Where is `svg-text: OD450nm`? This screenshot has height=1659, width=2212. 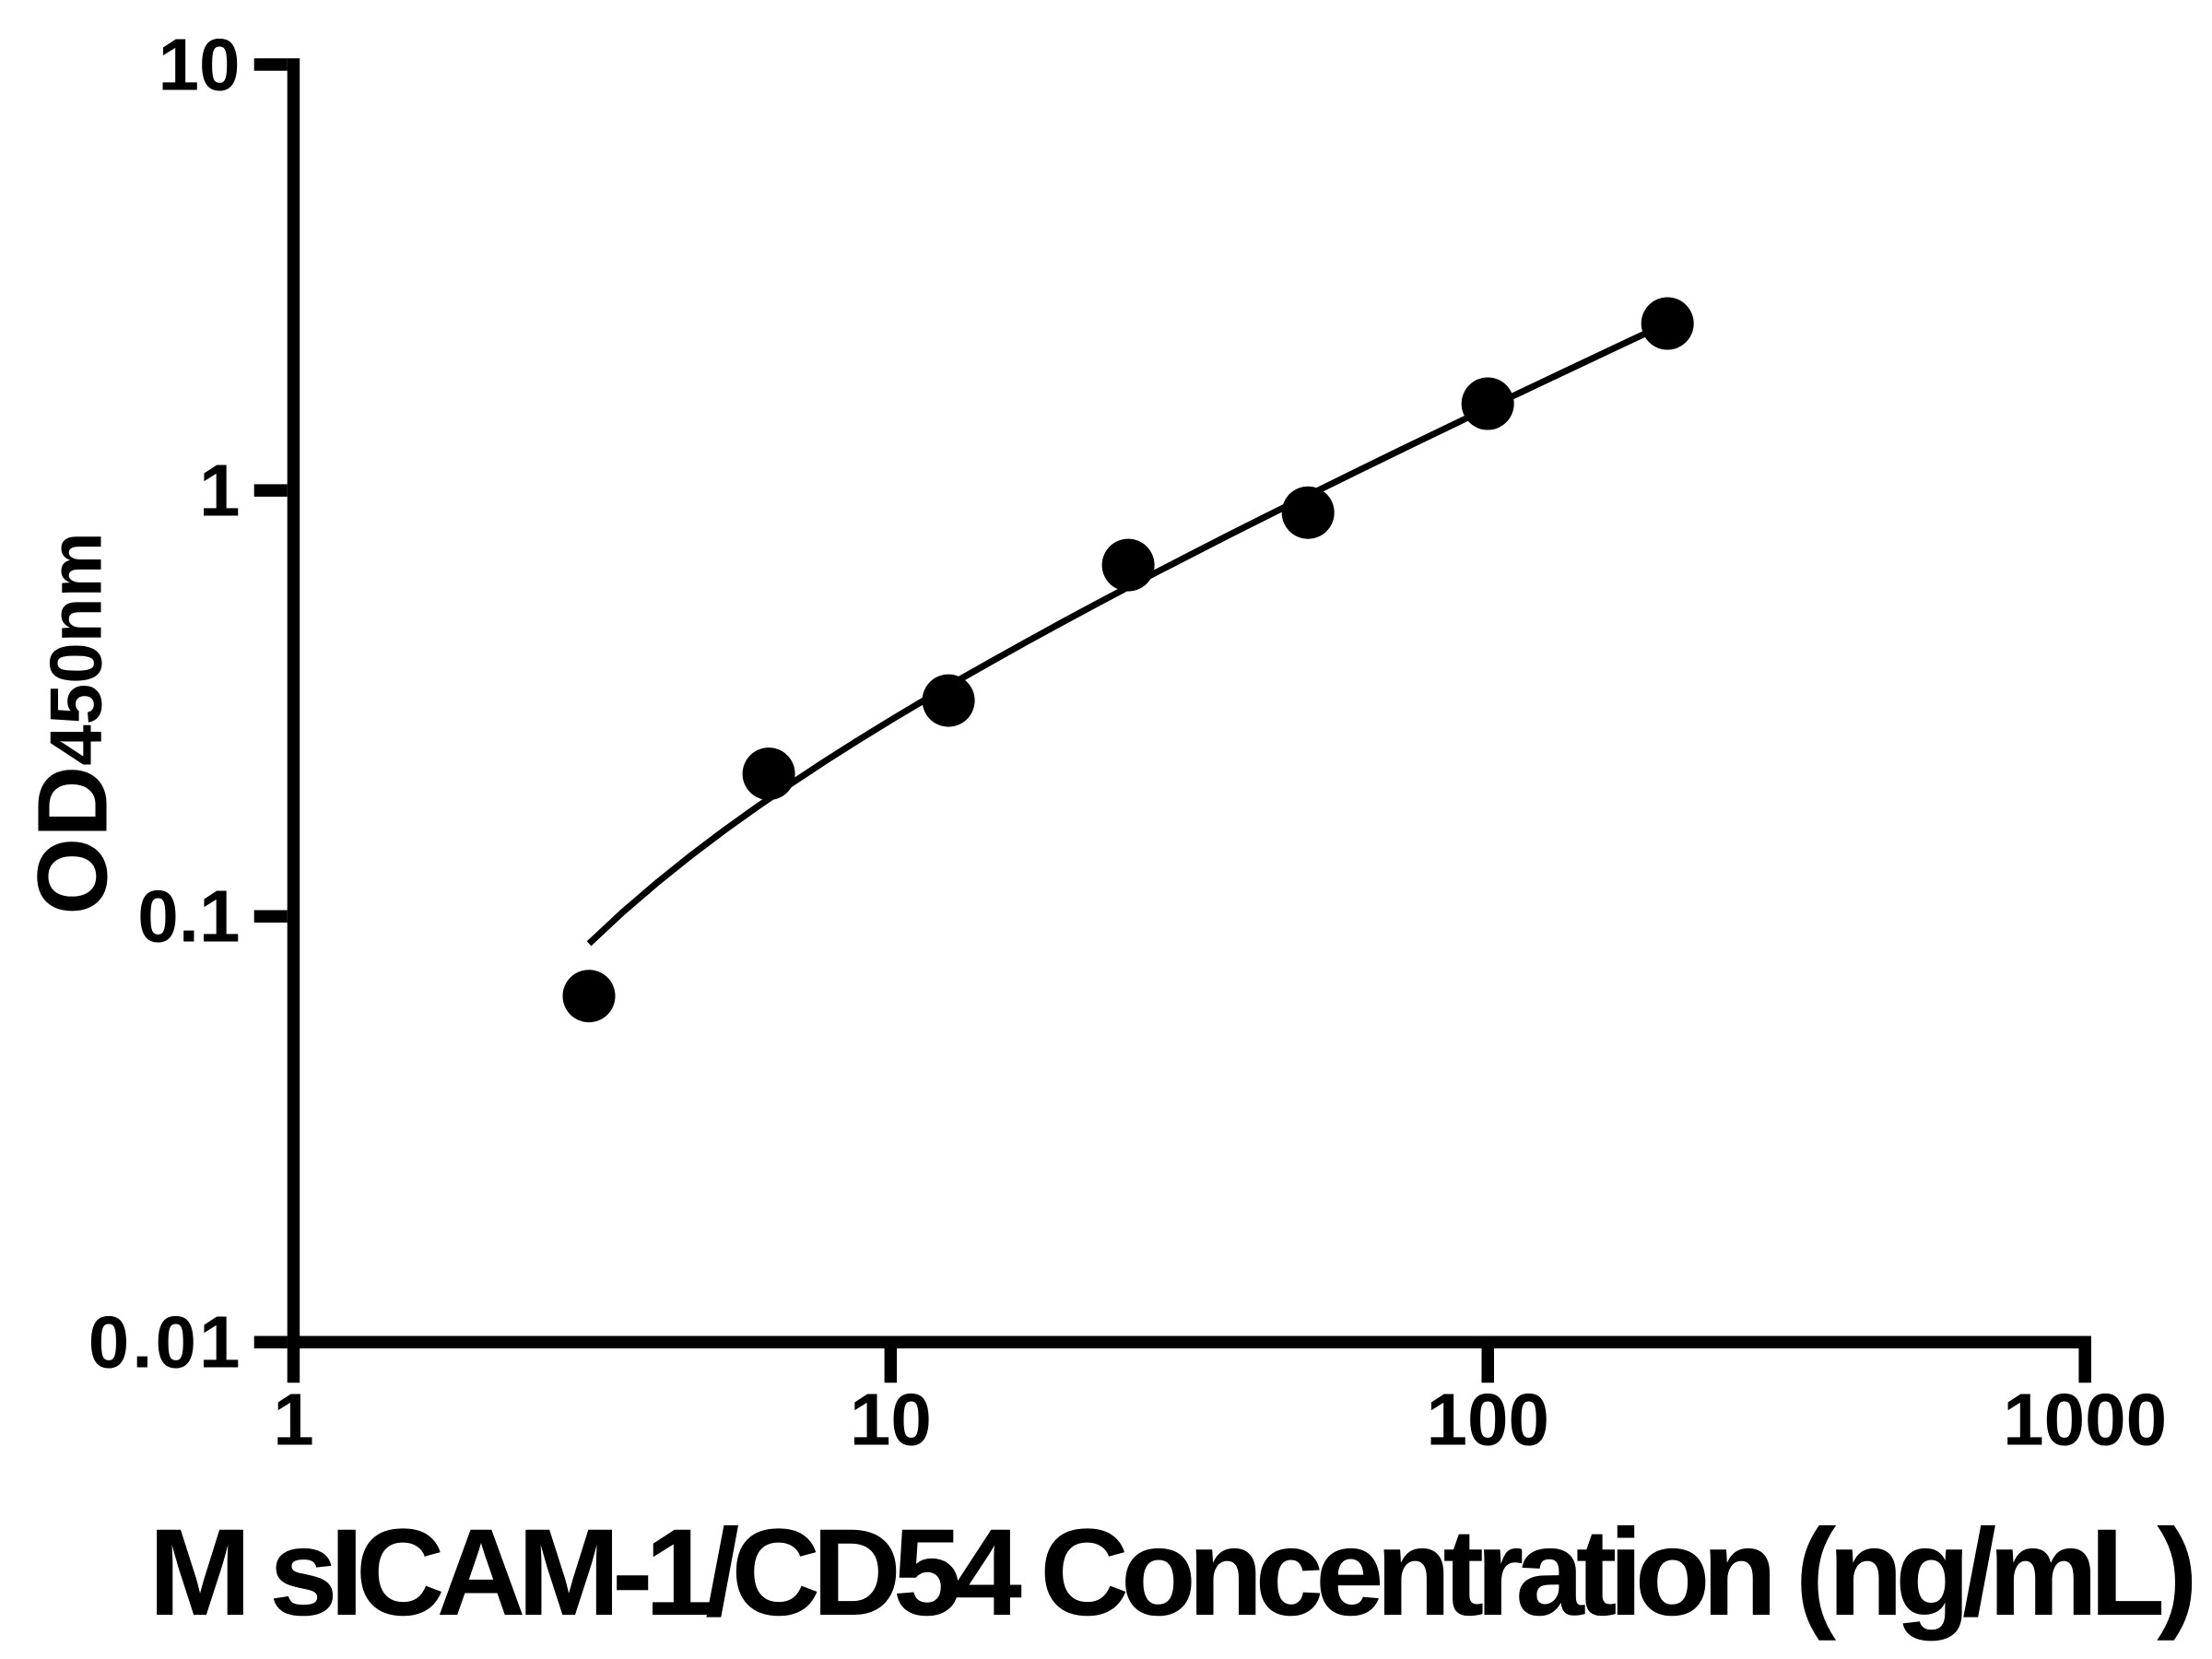 svg-text: OD450nm is located at coordinates (72, 723).